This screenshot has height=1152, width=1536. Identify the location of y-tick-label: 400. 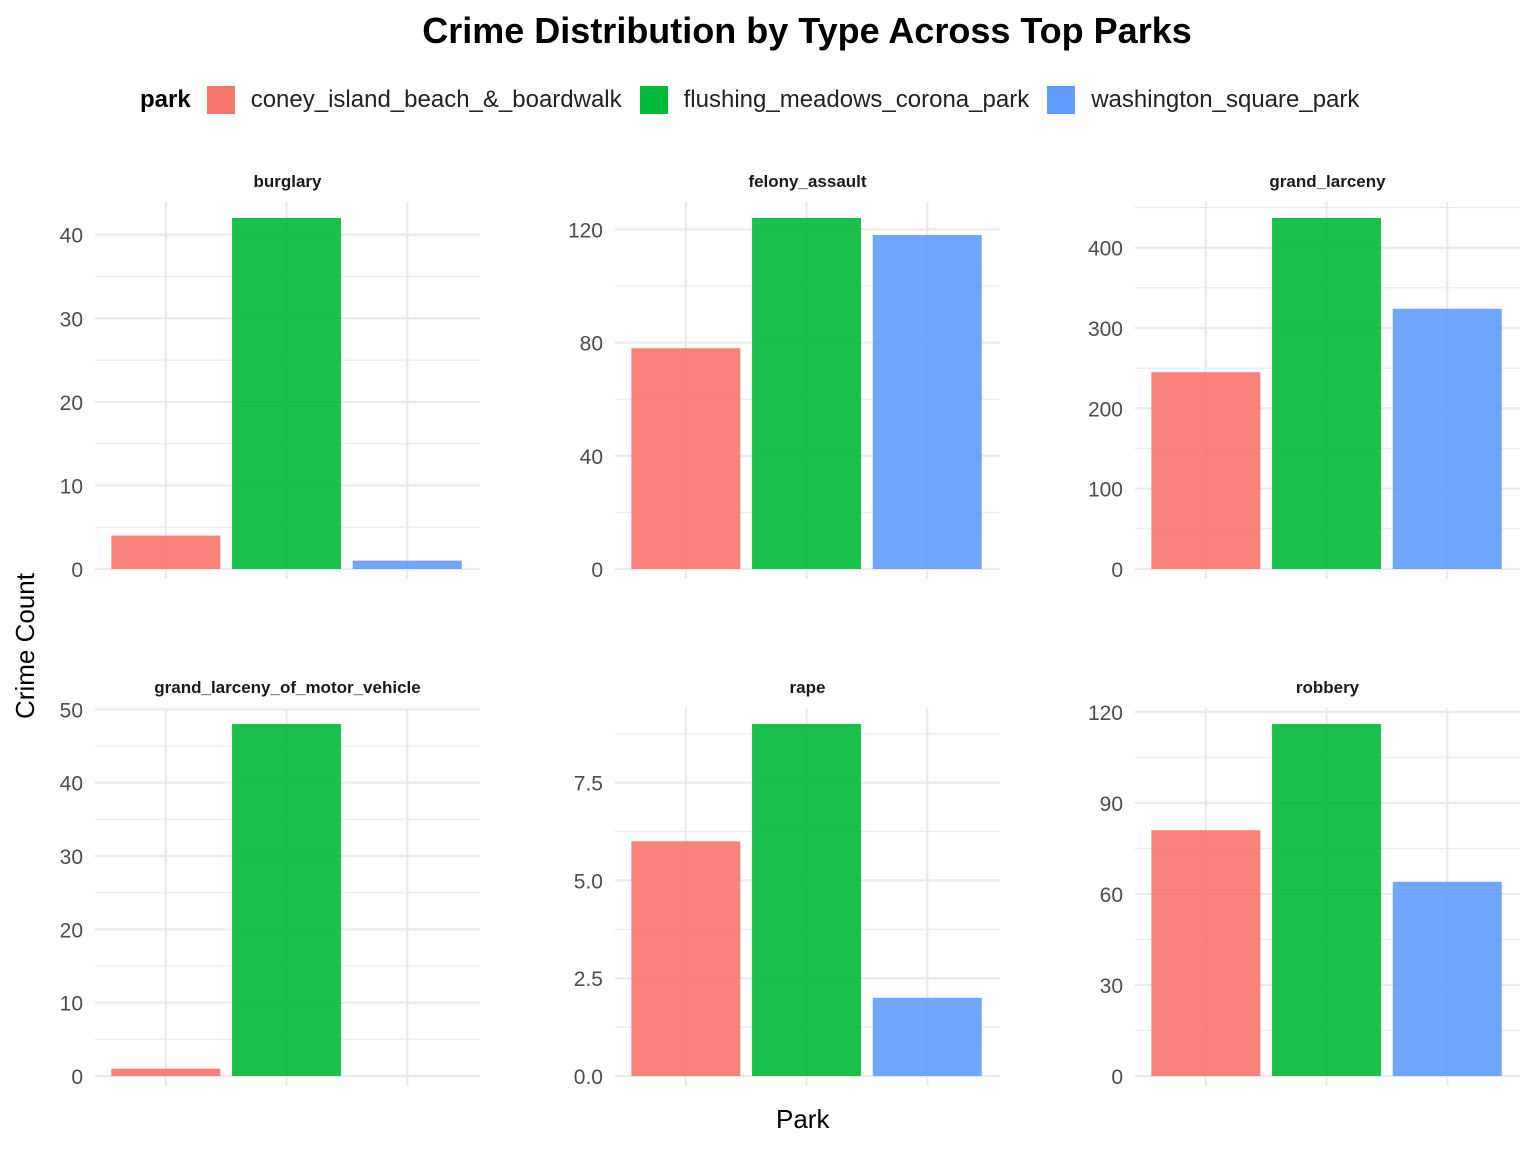
(1105, 249).